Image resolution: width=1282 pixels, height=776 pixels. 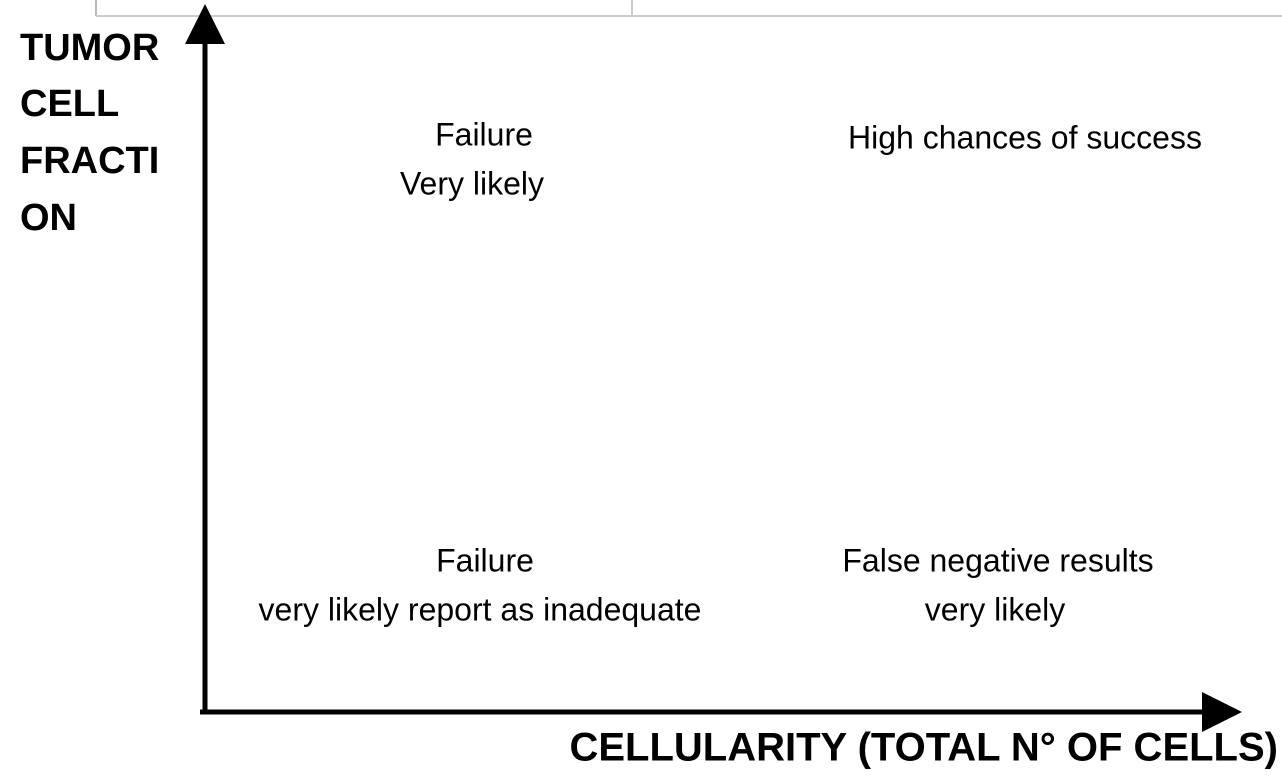 I want to click on y-axis-label: ON, so click(x=48, y=218).